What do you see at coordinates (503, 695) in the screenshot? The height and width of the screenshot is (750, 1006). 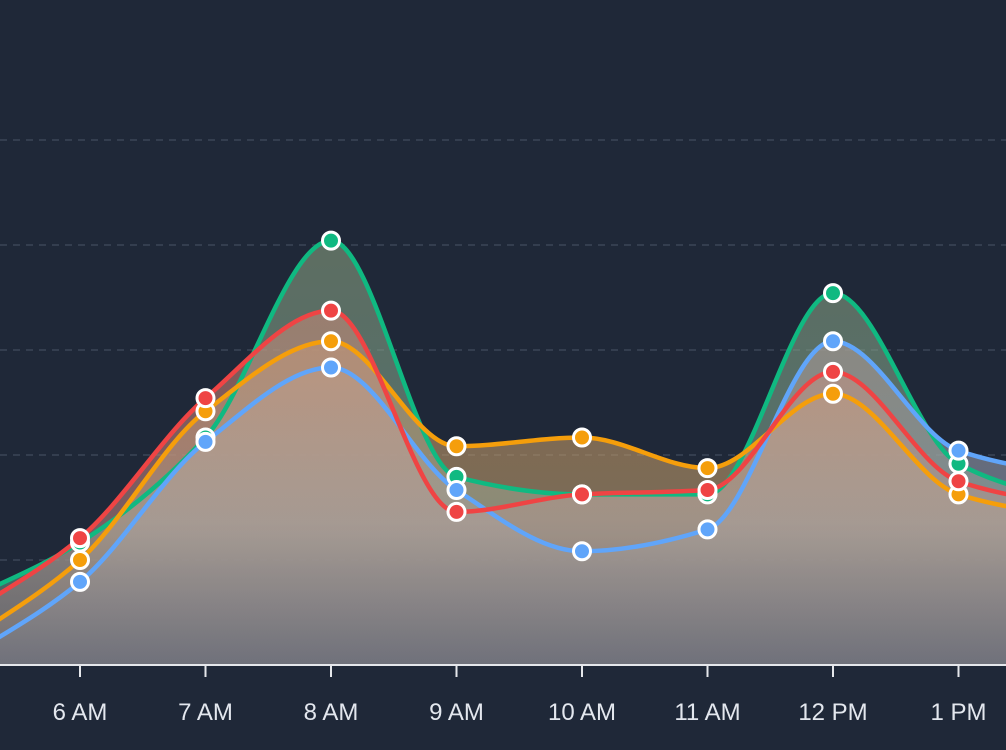 I see `x-axis: 6 AM 7 AM 8 AM 9 AM 10 AM 11 AM 12 PM 1 PM` at bounding box center [503, 695].